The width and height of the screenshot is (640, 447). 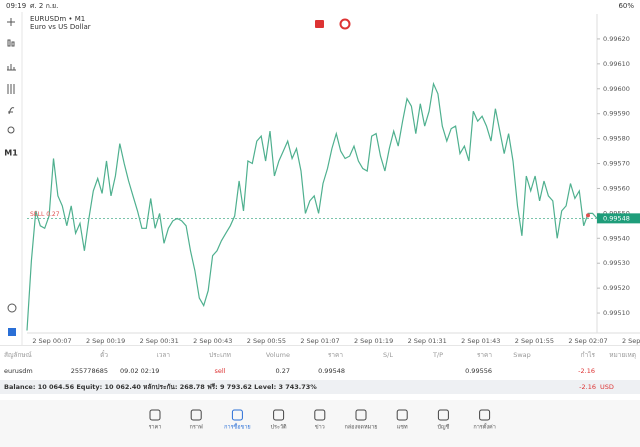 I want to click on y-tick-label: 0.99580, so click(x=616, y=139).